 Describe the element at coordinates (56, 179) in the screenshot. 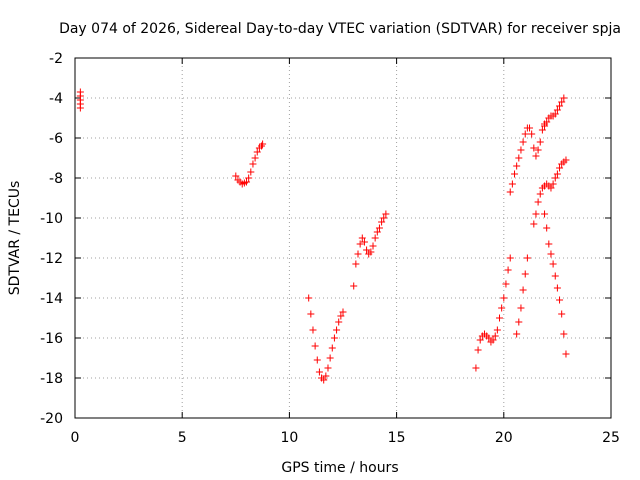

I see `y-tick-label: -8` at that location.